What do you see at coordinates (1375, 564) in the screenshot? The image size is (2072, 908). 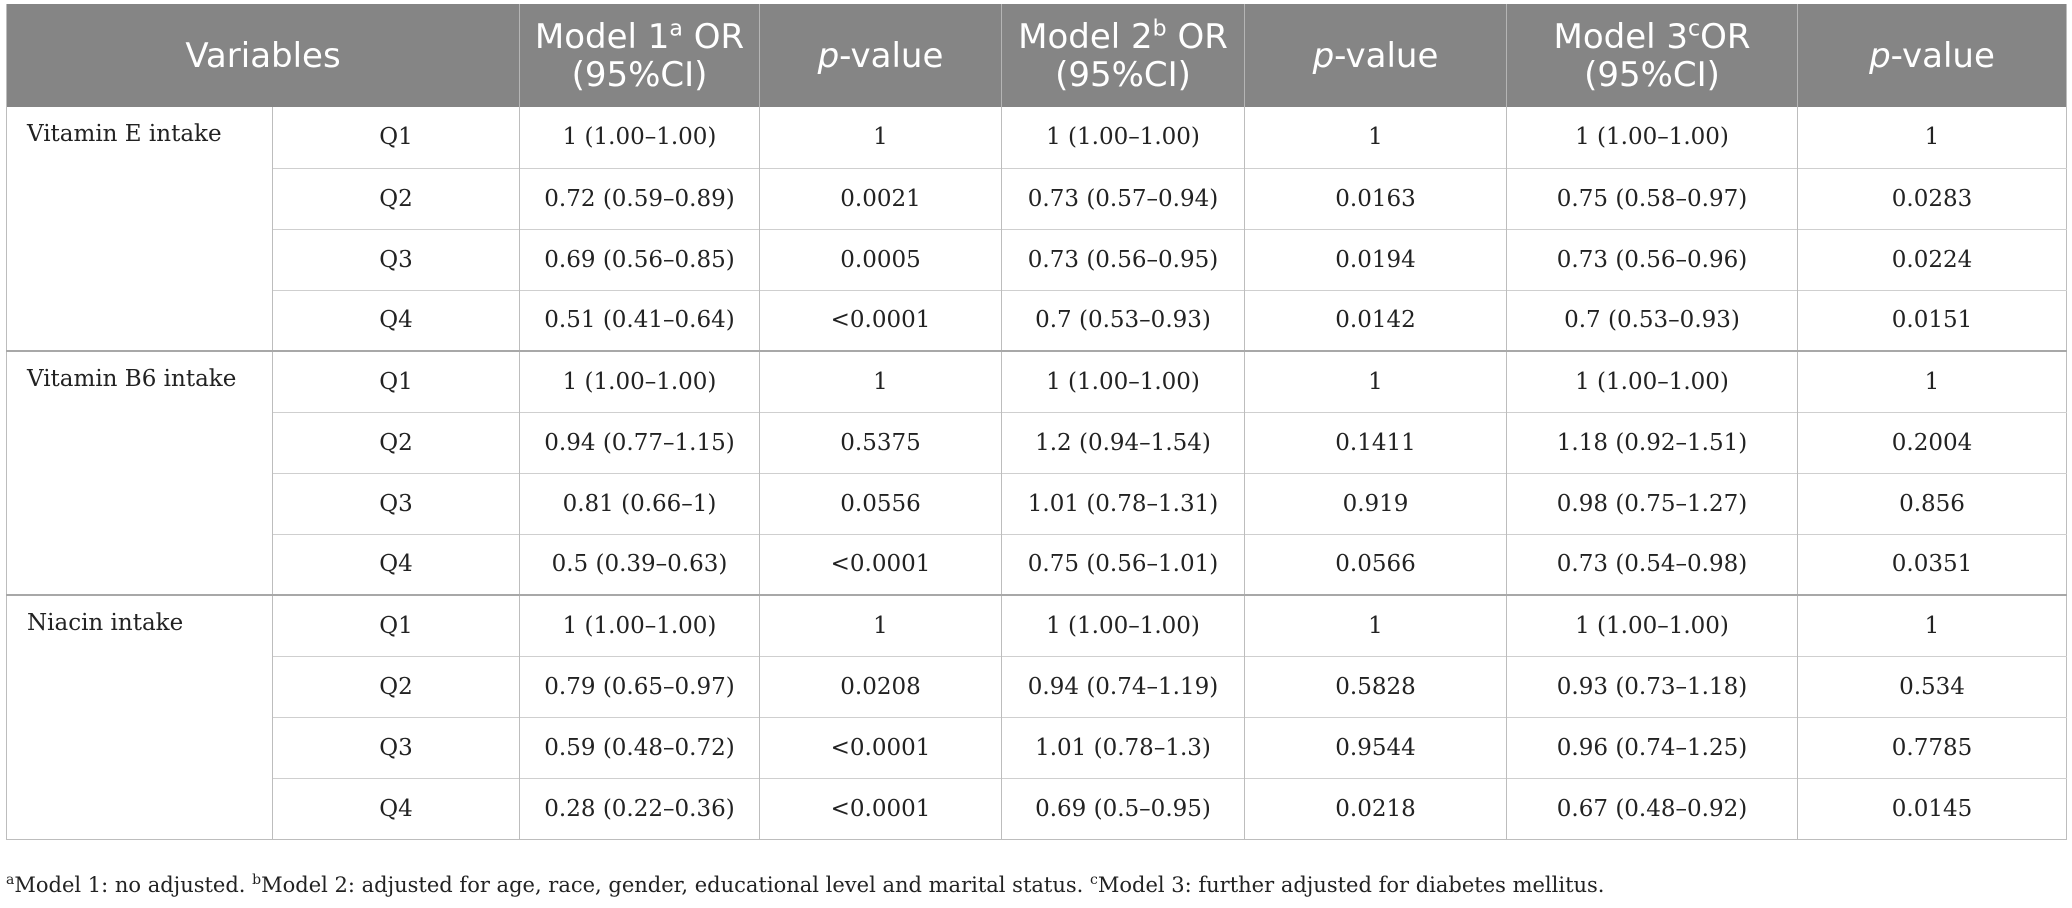 I see `model2-p-cell: 0.0566` at bounding box center [1375, 564].